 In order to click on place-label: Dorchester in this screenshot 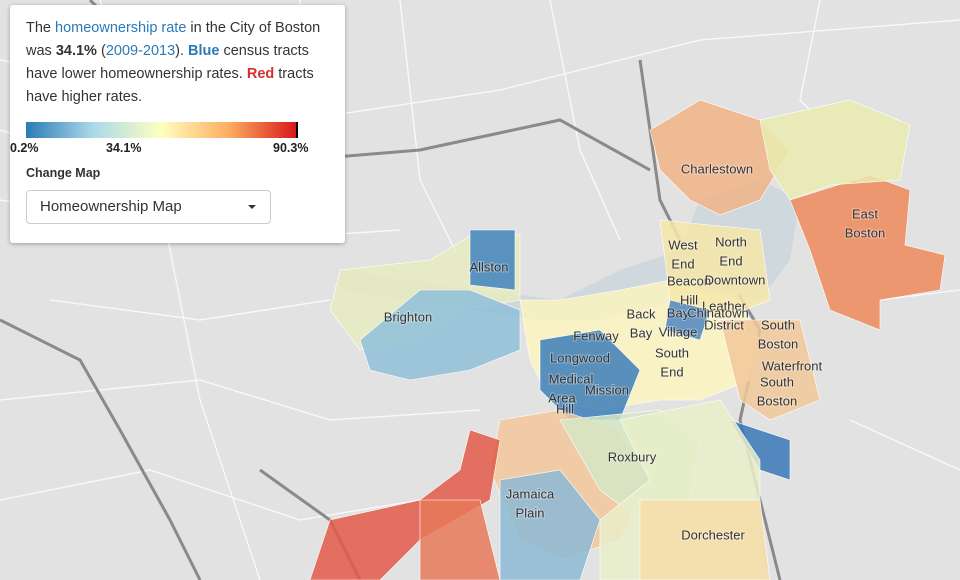, I will do `click(713, 534)`.